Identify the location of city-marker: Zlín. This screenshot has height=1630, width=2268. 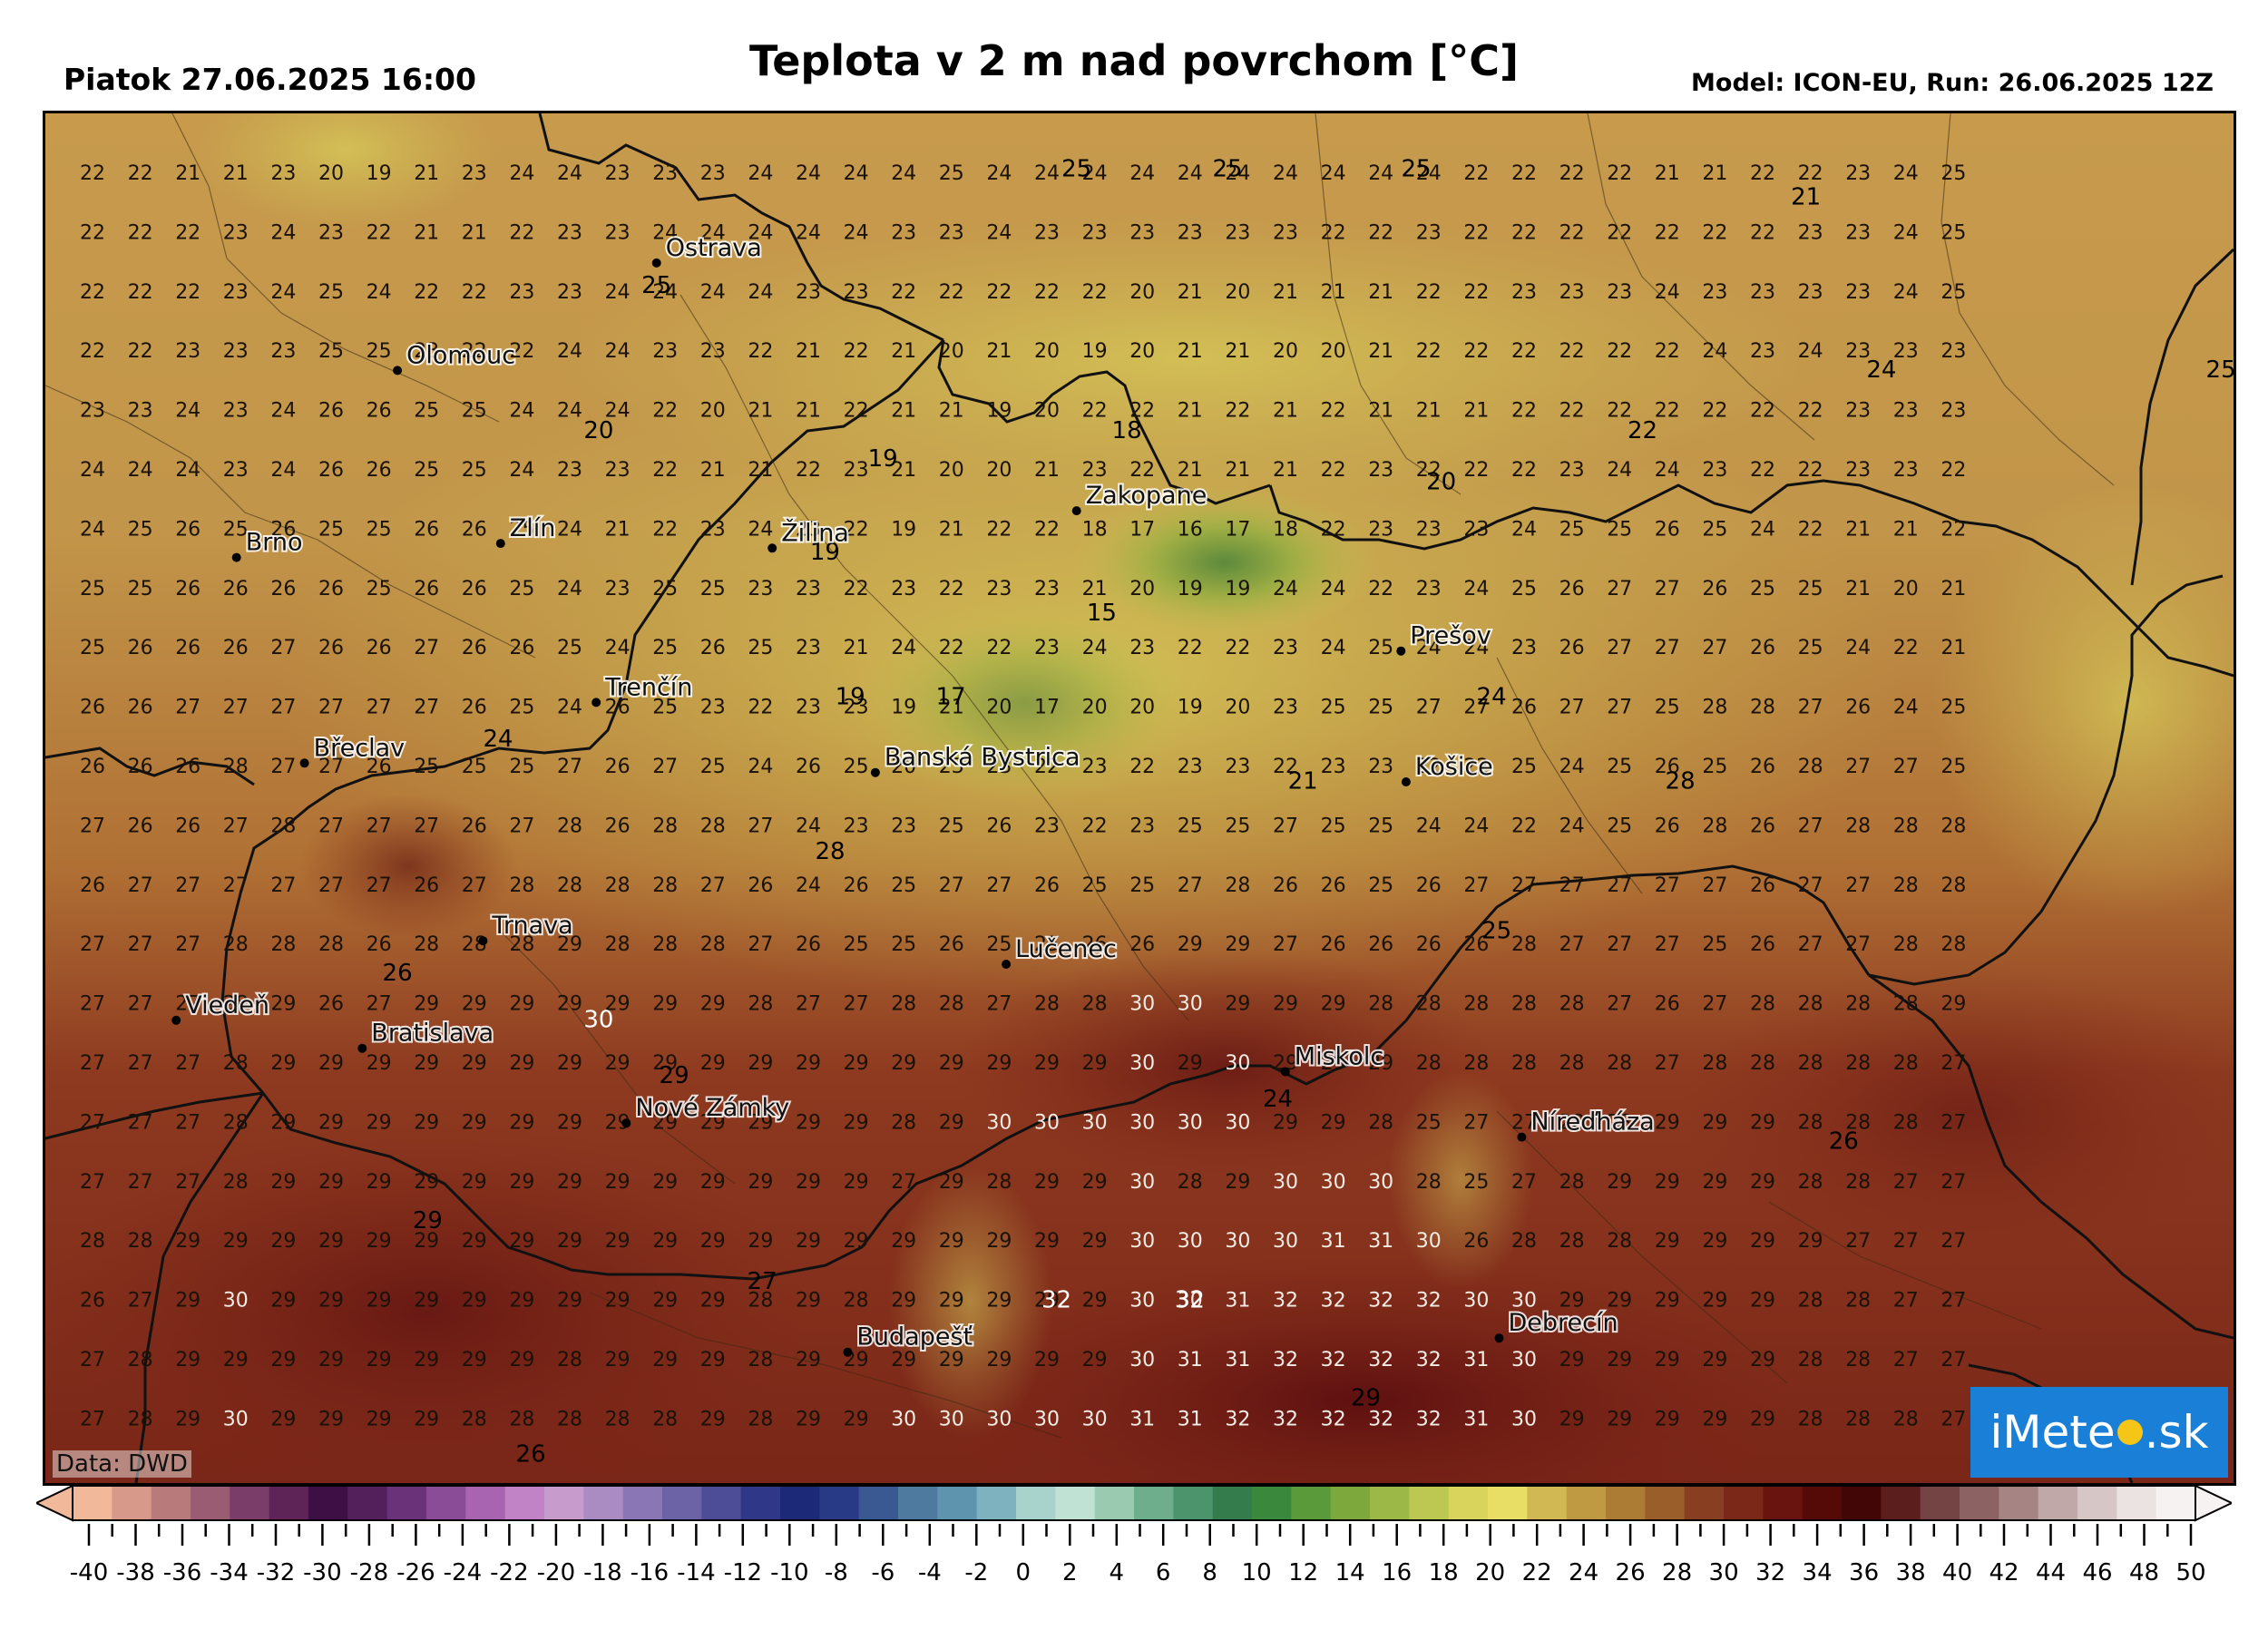
(526, 530).